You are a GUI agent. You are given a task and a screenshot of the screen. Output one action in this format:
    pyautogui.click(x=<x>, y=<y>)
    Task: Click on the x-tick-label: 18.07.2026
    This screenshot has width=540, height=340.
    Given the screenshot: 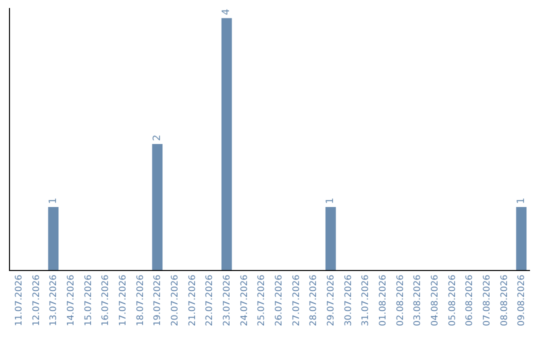 What is the action you would take?
    pyautogui.click(x=141, y=300)
    